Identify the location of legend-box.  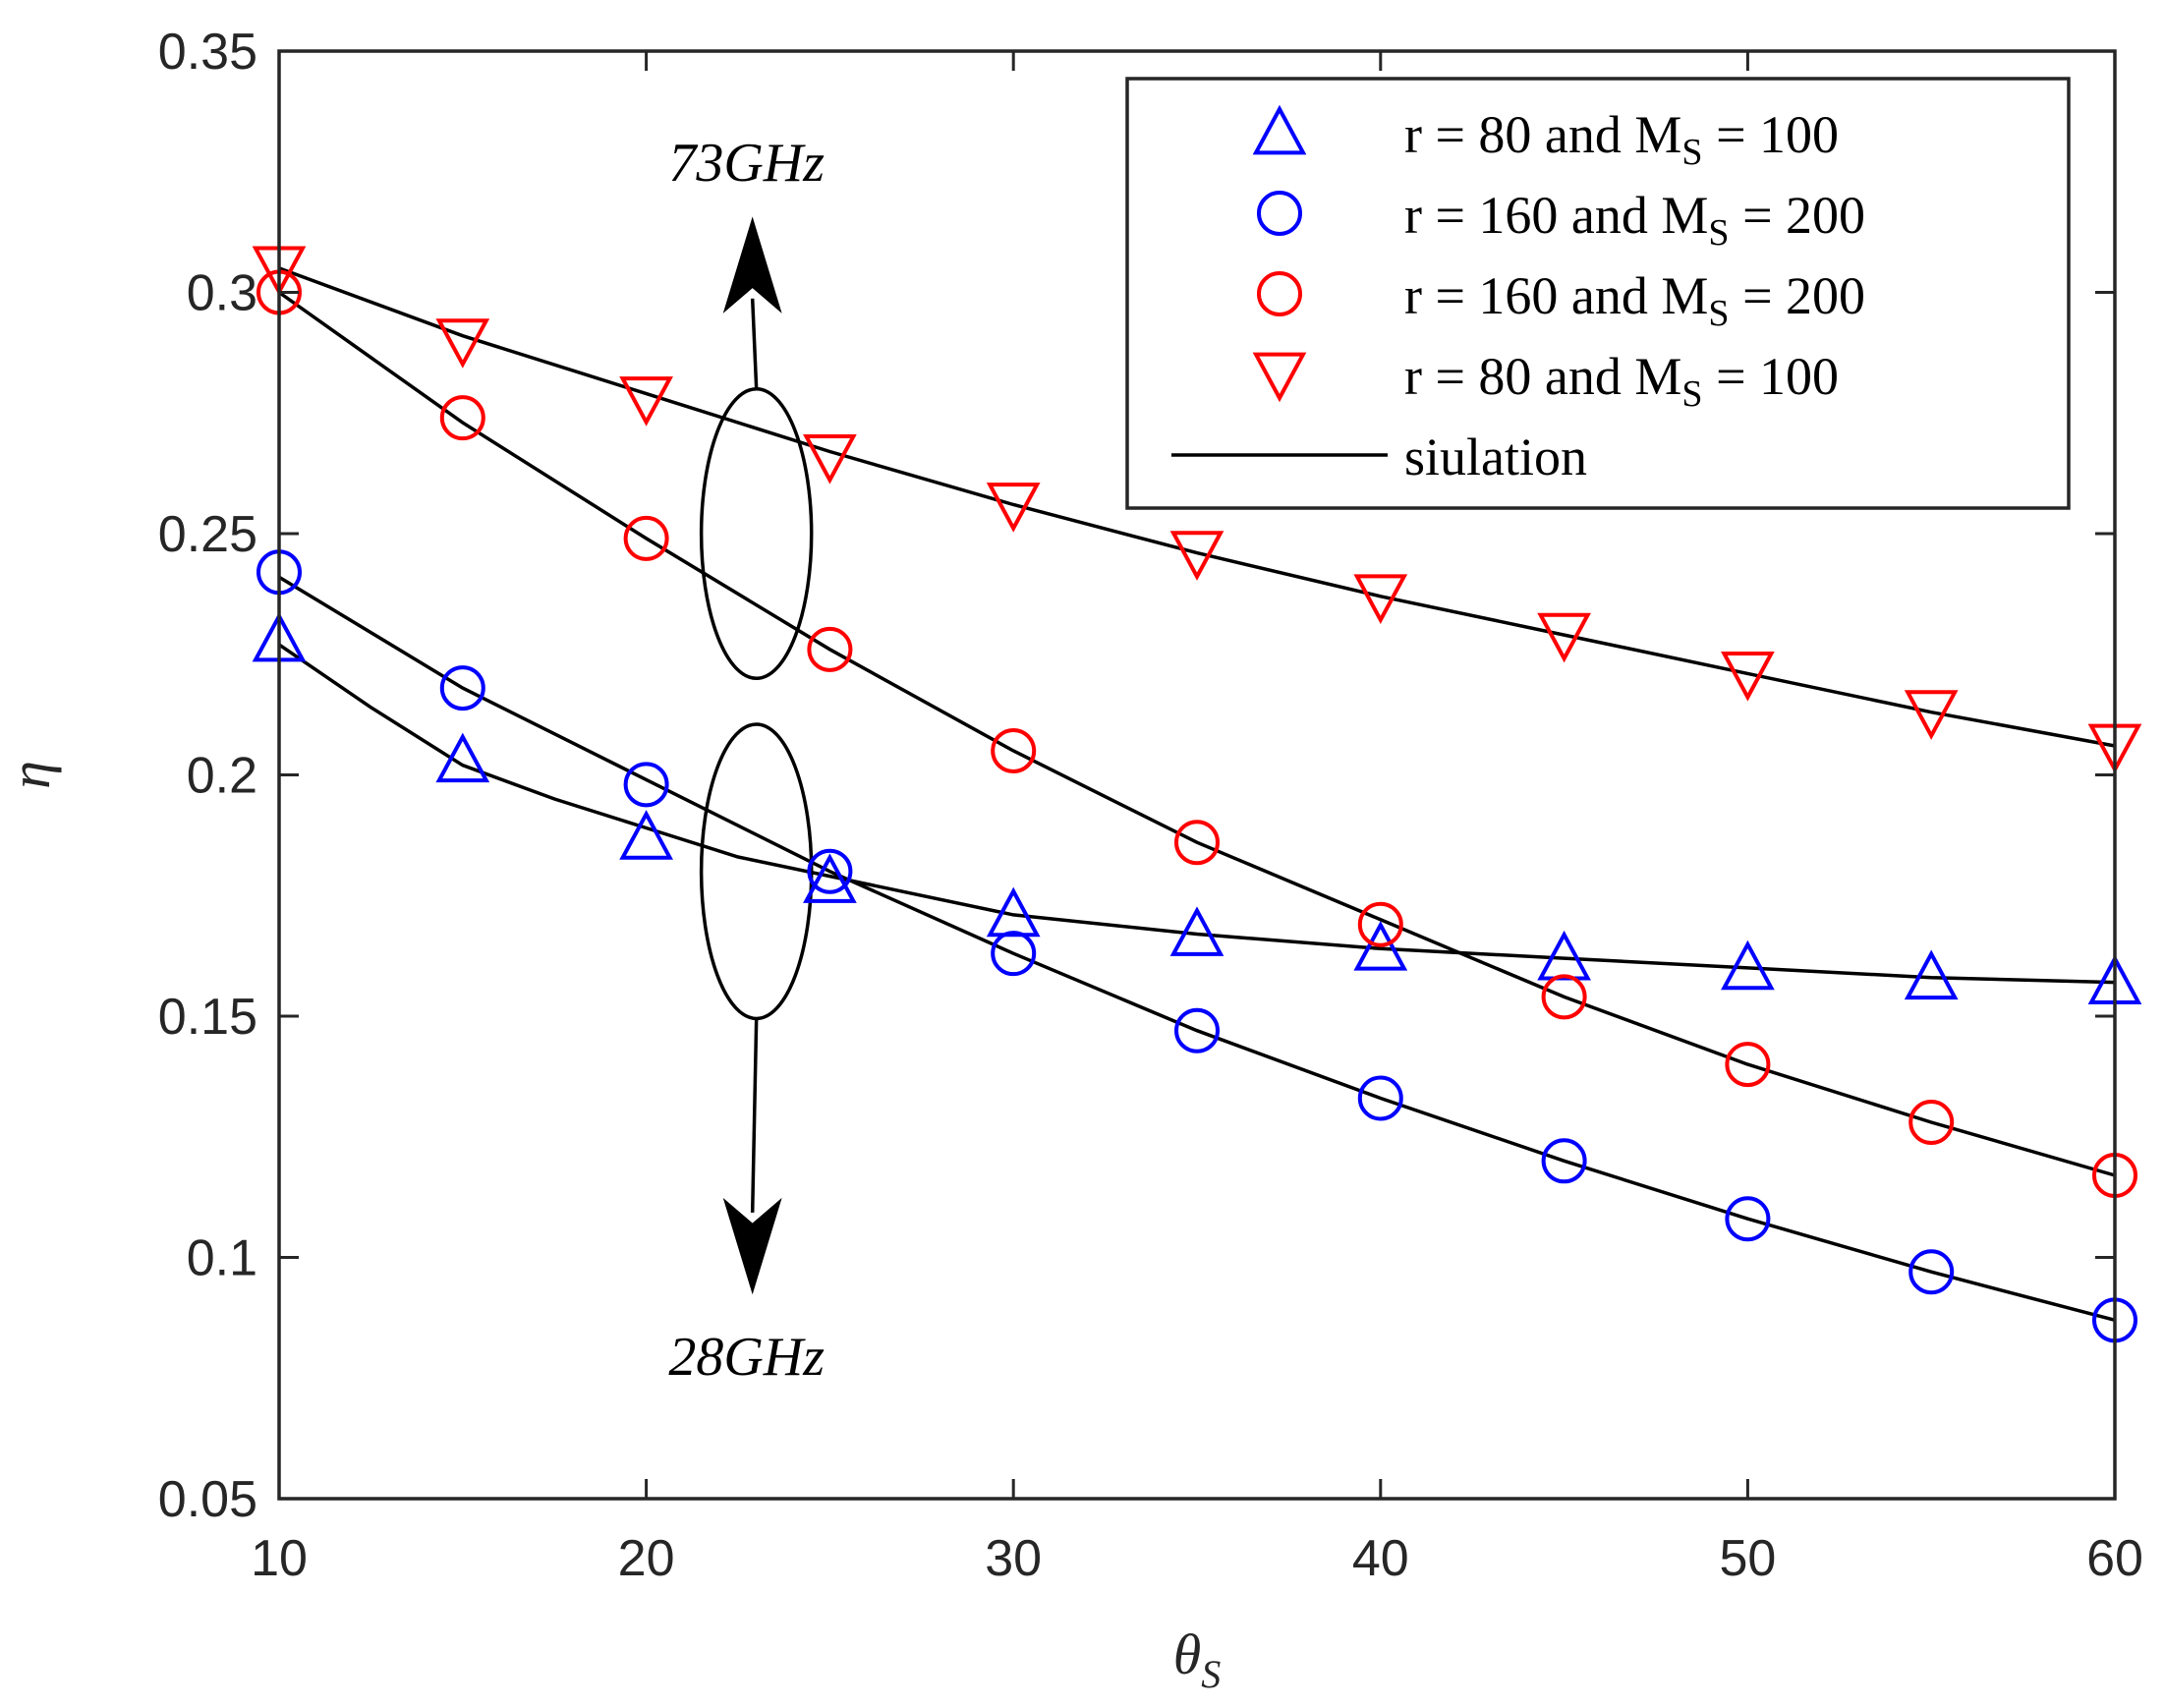
(1598, 293).